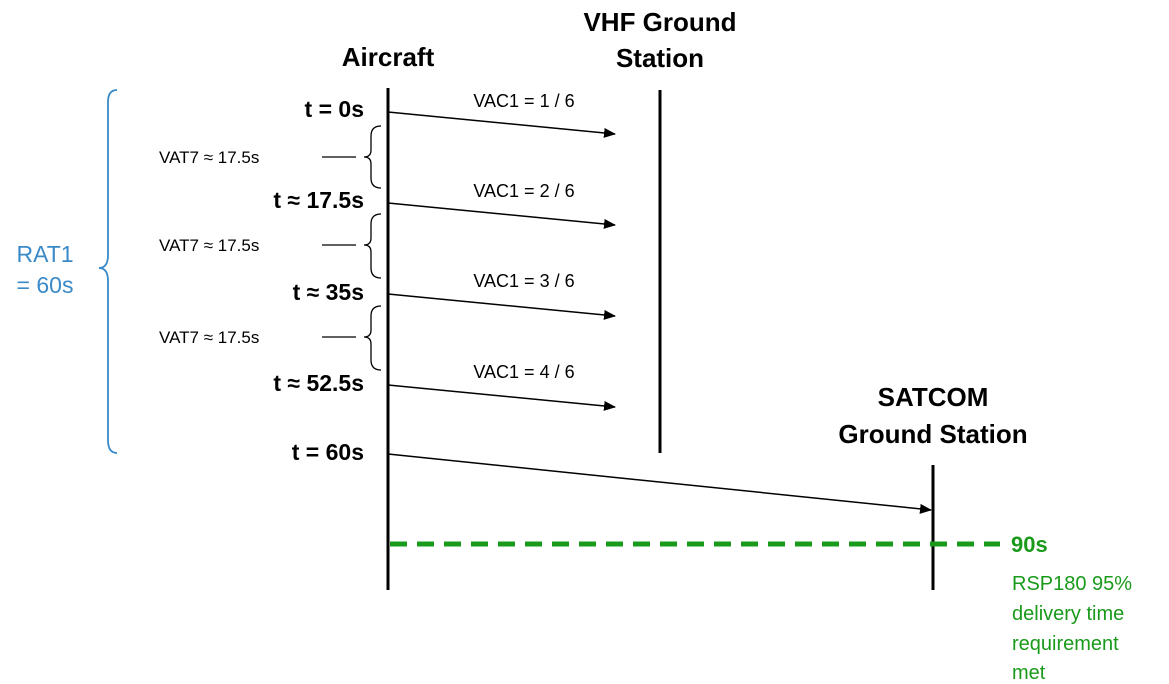 The image size is (1169, 684). I want to click on rat1-value-label: = 60s, so click(45, 285).